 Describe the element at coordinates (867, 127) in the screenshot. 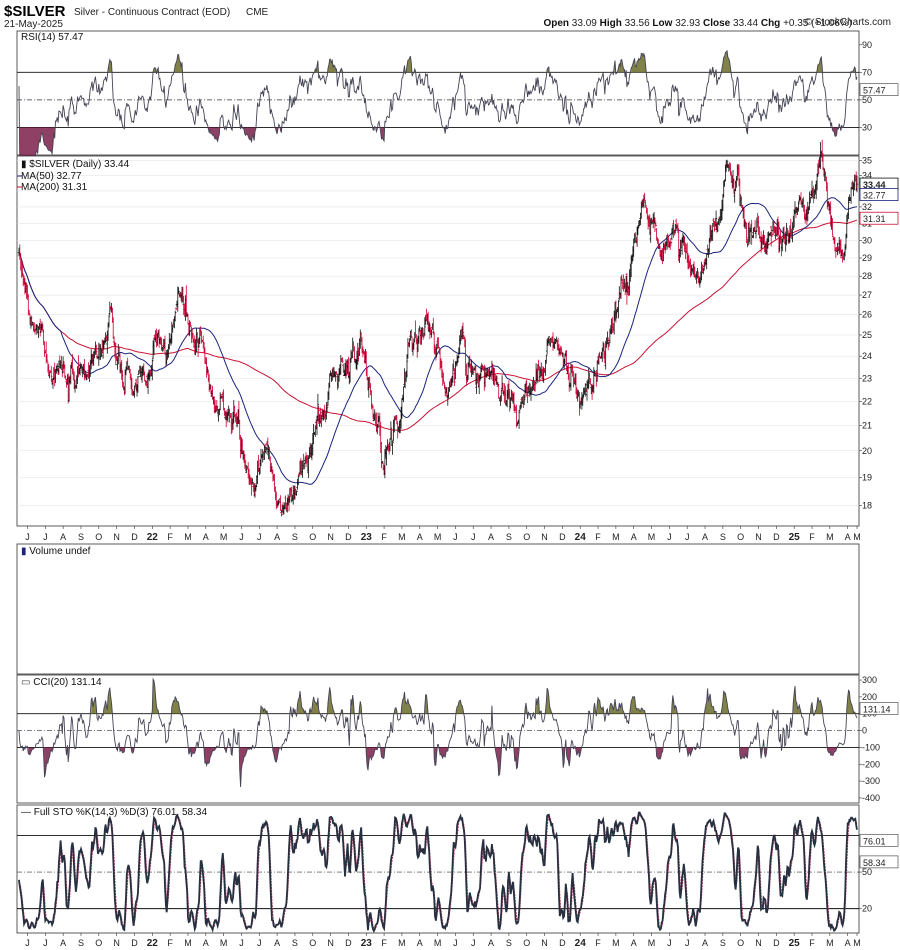

I see `rsi-tick-label: 30` at that location.